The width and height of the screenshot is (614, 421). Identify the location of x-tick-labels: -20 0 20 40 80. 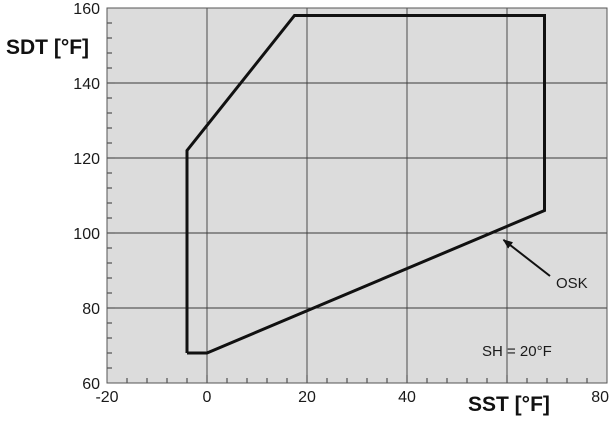
(352, 397).